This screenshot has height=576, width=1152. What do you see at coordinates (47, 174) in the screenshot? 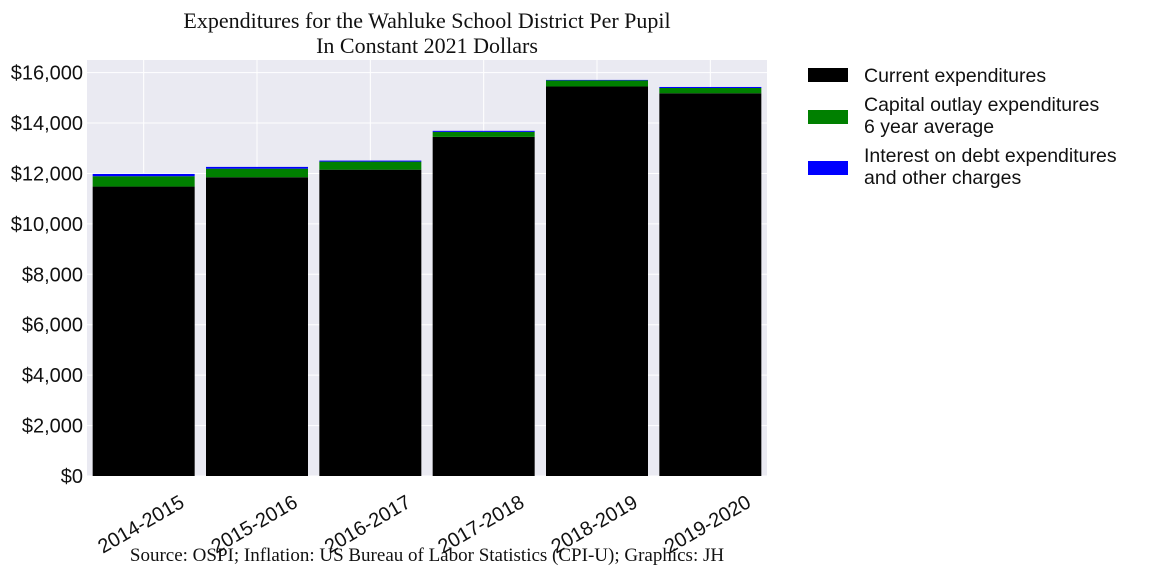
I see `y-tick-label: $12,000` at bounding box center [47, 174].